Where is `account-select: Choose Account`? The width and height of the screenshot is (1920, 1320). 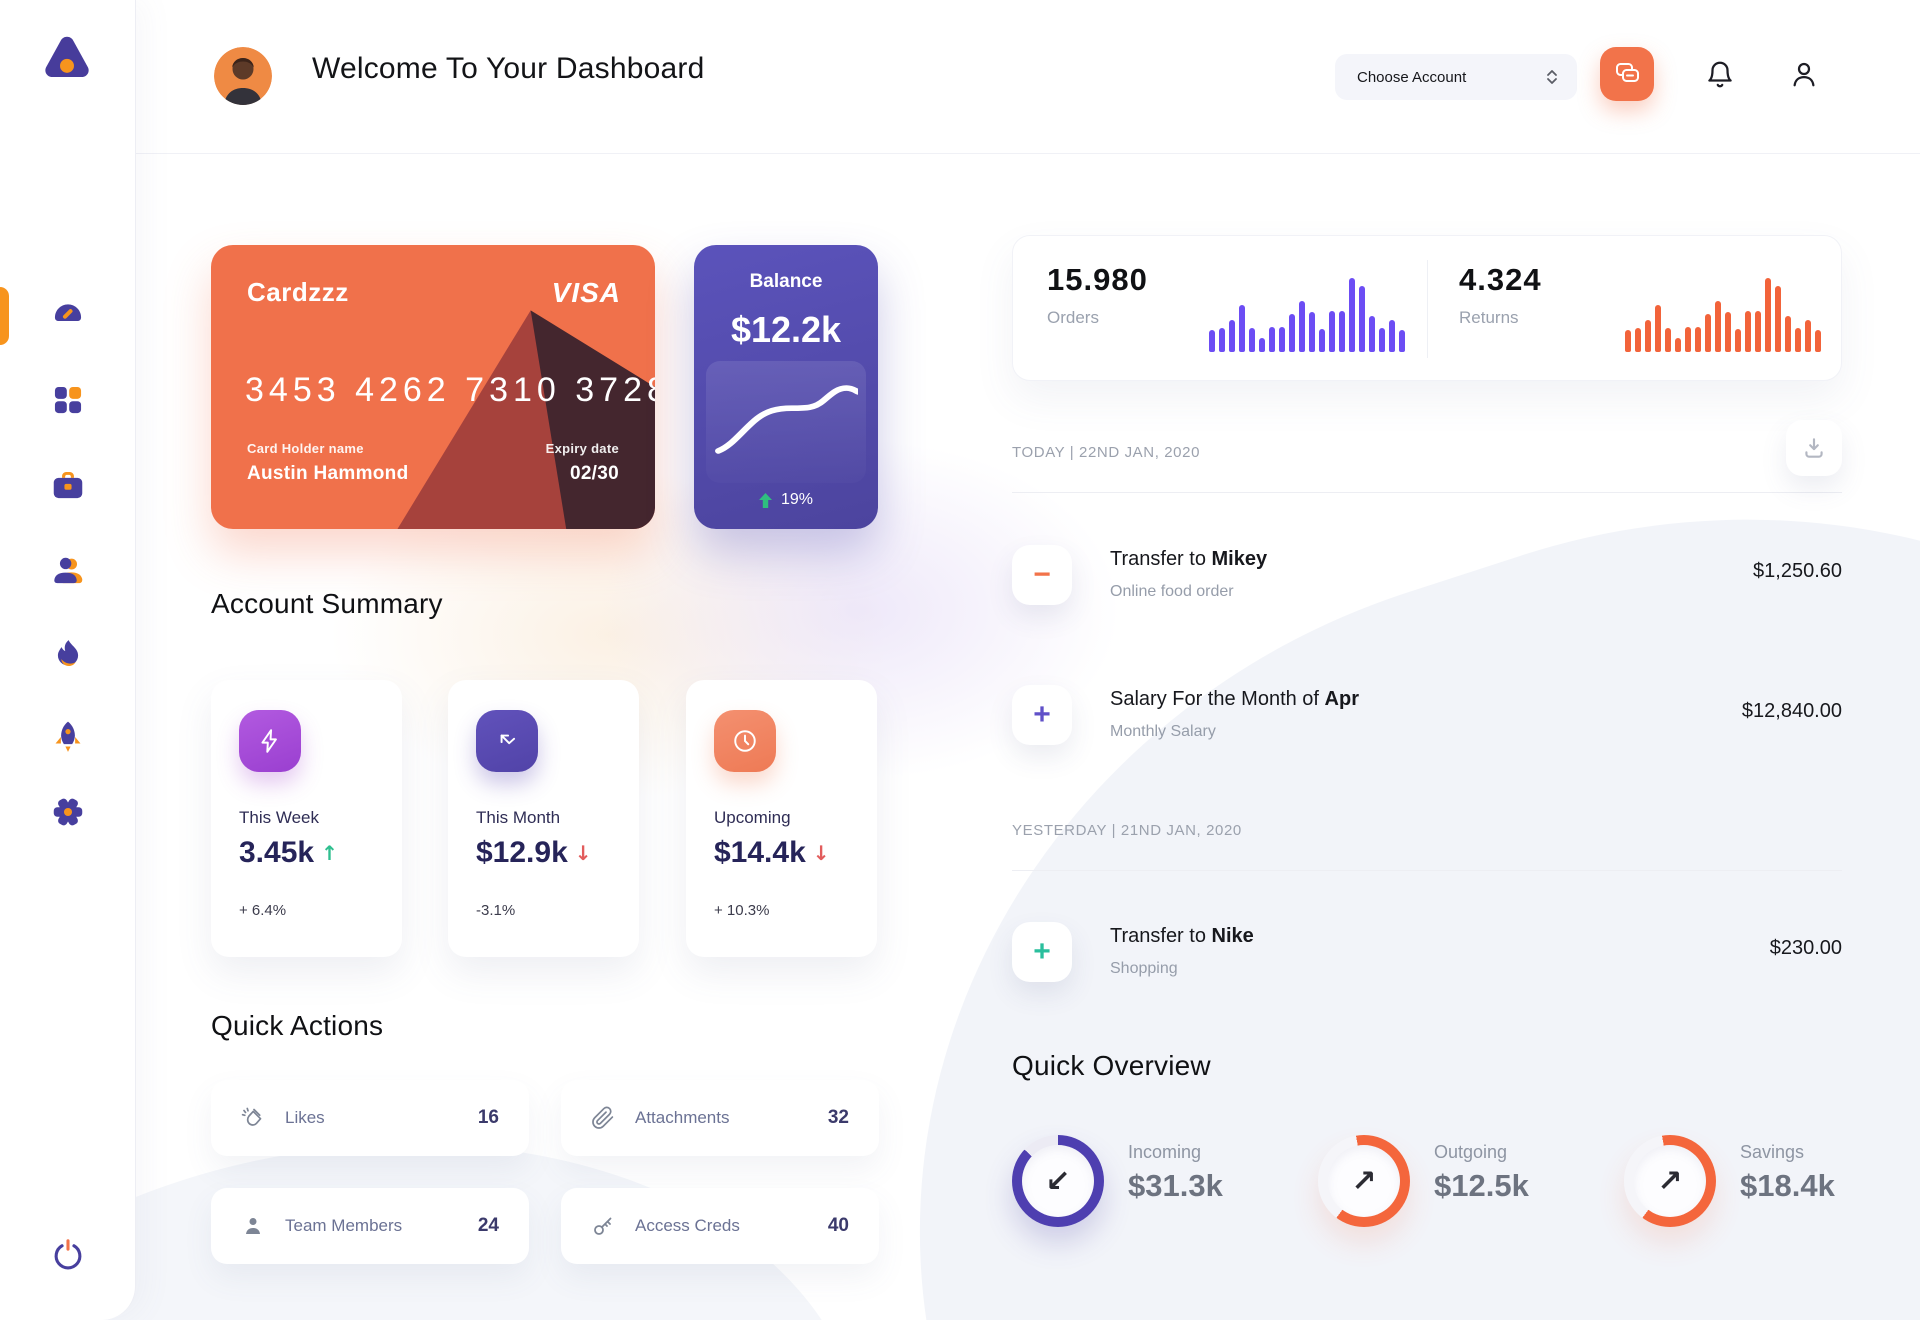 account-select: Choose Account is located at coordinates (1456, 77).